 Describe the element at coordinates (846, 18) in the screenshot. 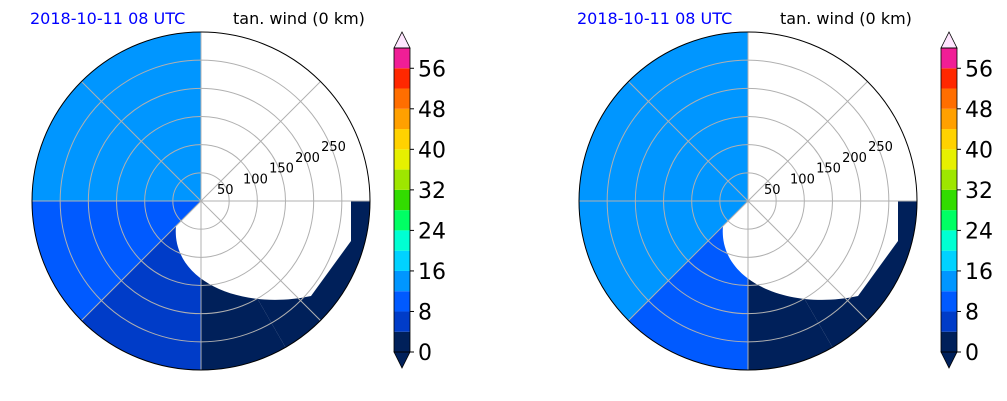

I see `panel-right-variable-title: tan. wind (0 km)` at that location.